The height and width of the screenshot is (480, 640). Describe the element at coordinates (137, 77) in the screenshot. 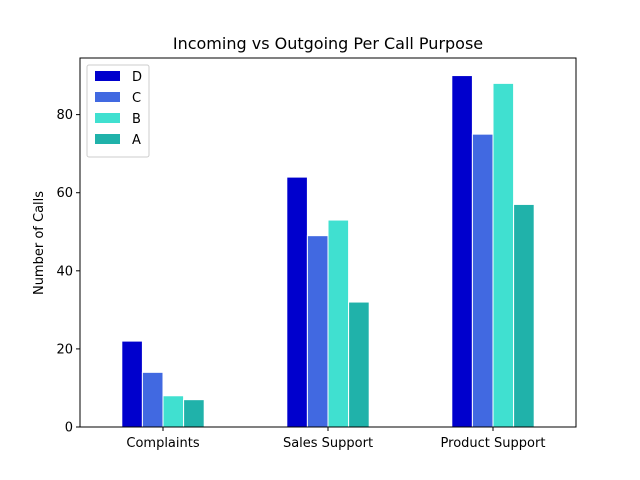

I see `legend-label-D: D` at that location.